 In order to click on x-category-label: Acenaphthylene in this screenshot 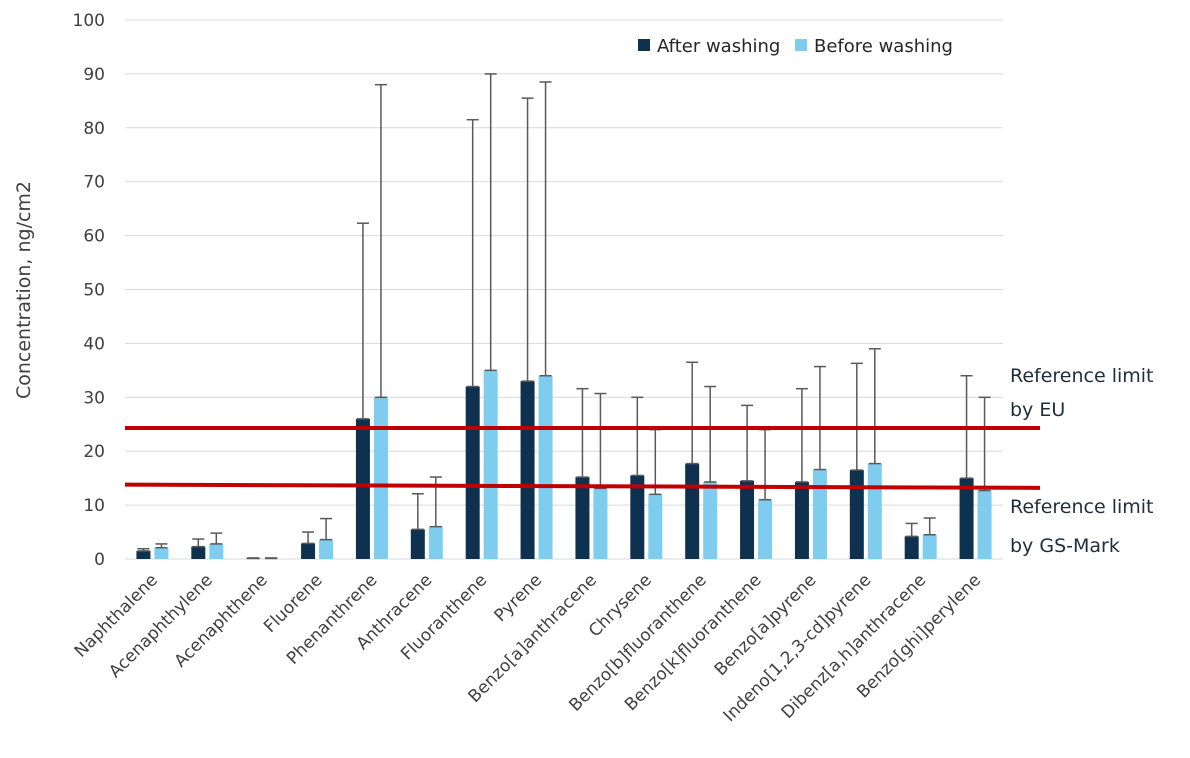, I will do `click(161, 626)`.